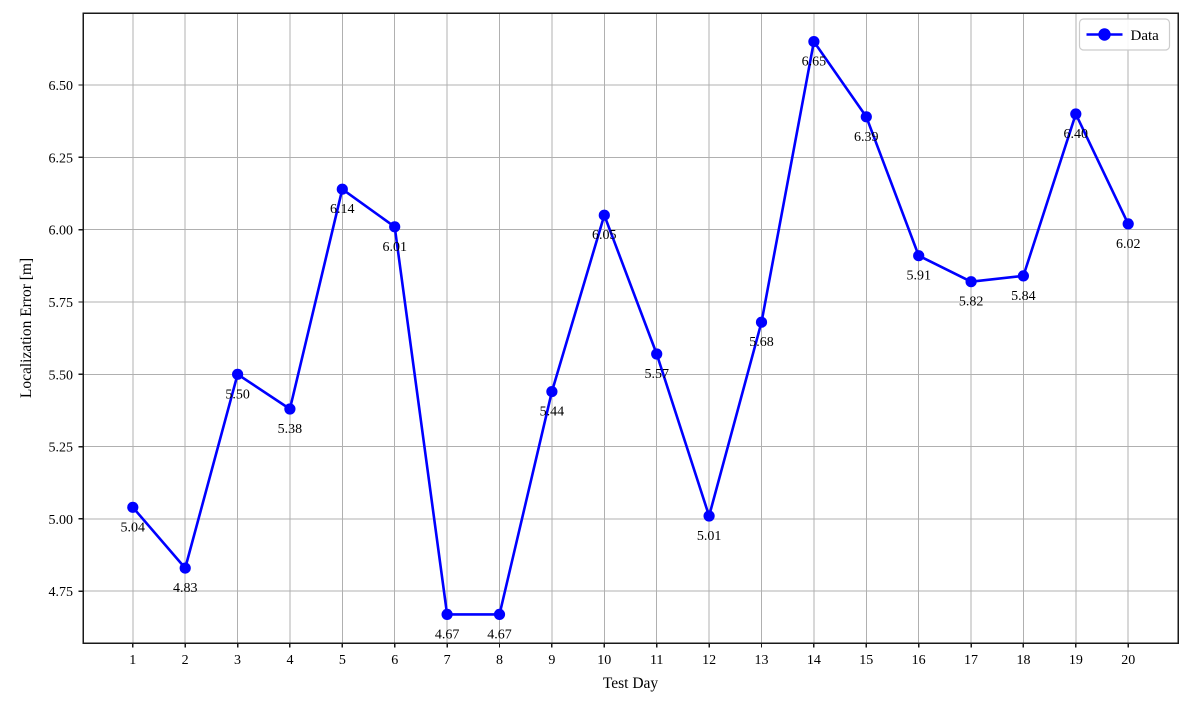  I want to click on point-label: 4.83, so click(185, 588).